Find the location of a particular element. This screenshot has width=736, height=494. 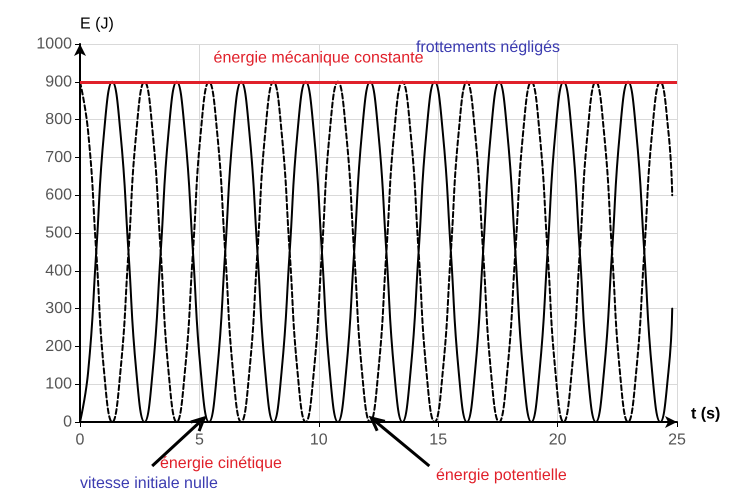

y-tick-label: 500 is located at coordinates (58, 233).